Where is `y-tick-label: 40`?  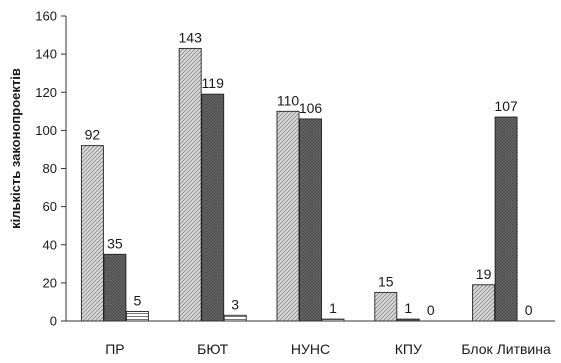 y-tick-label: 40 is located at coordinates (50, 244).